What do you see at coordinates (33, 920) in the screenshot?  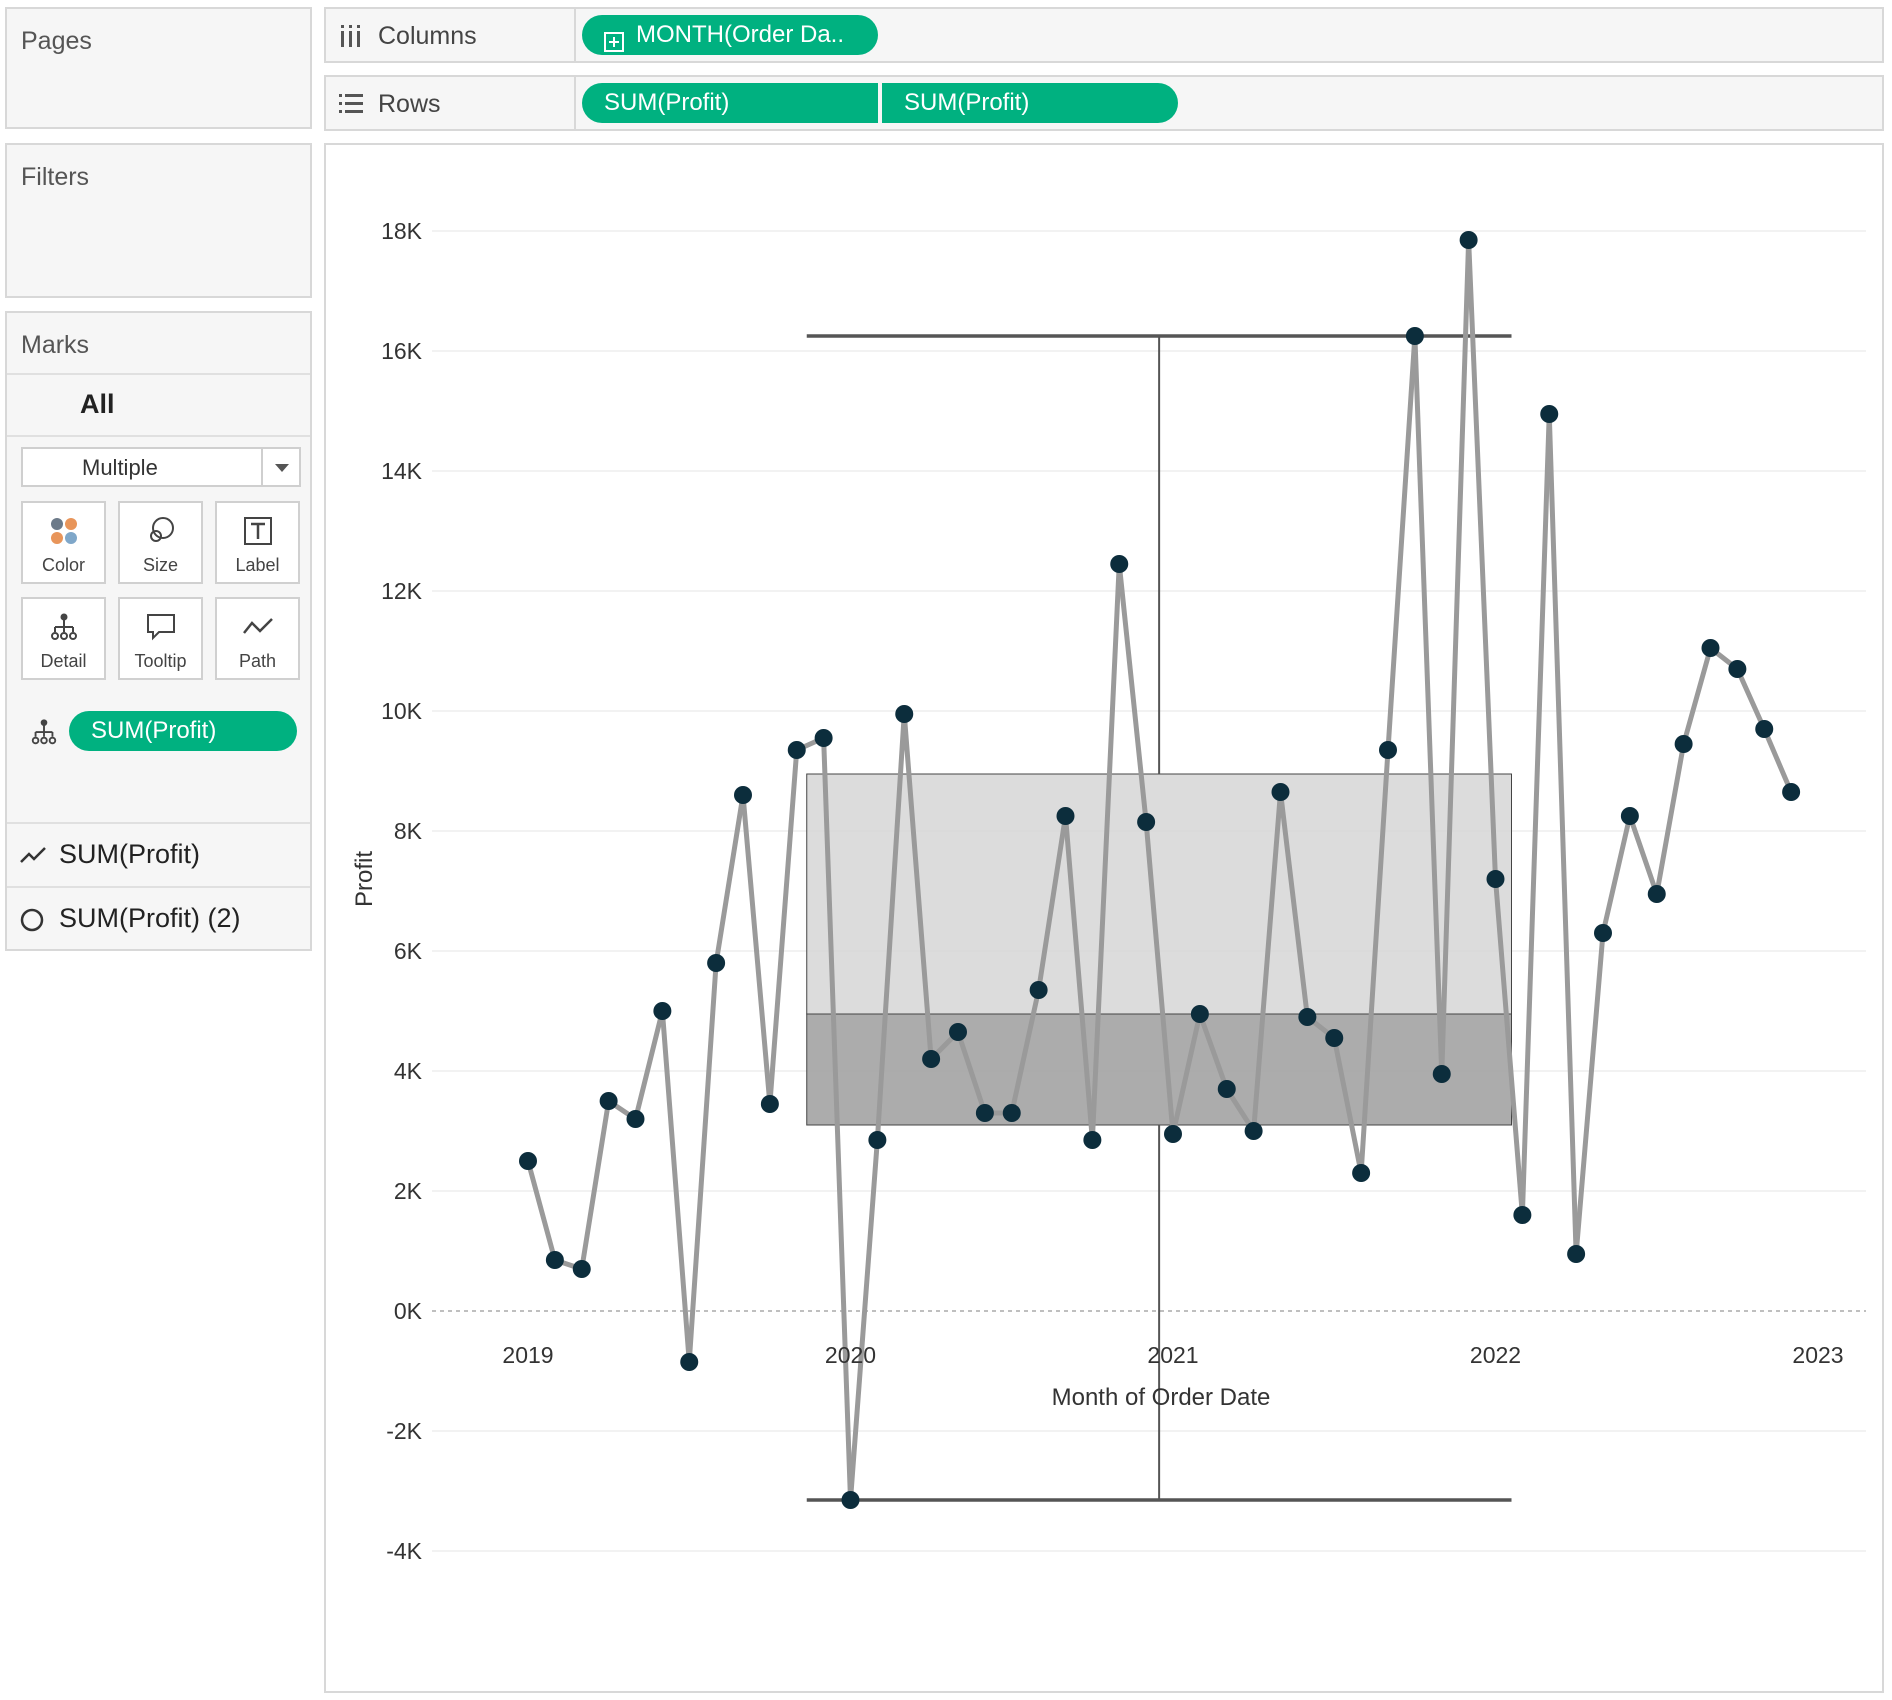 I see `circle-icon` at bounding box center [33, 920].